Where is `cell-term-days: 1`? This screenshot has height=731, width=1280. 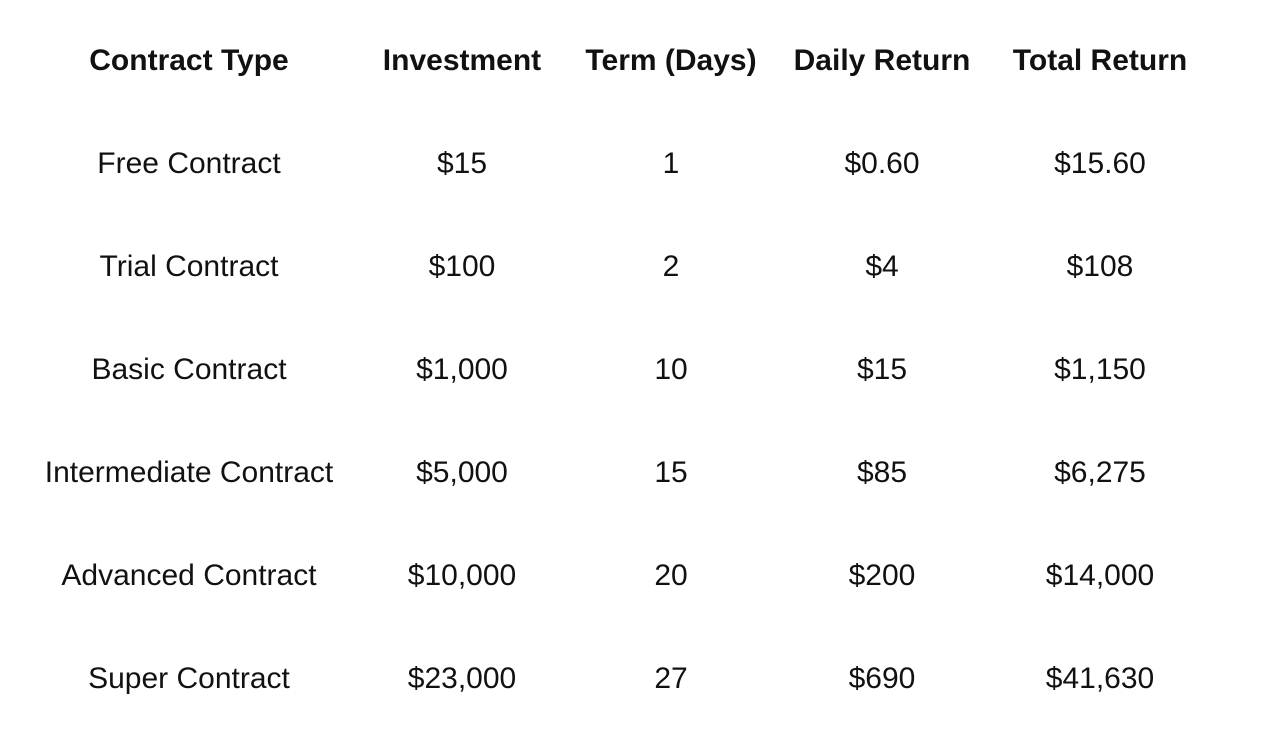
cell-term-days: 1 is located at coordinates (671, 164).